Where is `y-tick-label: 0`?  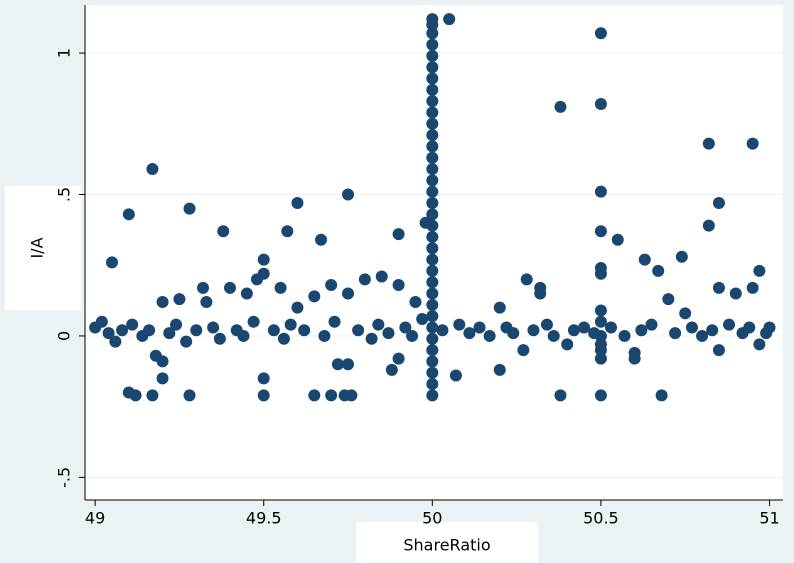
y-tick-label: 0 is located at coordinates (64, 336).